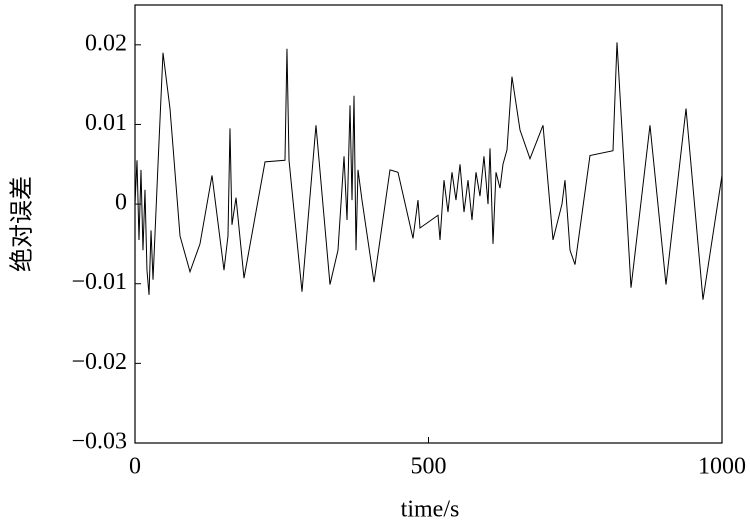 The height and width of the screenshot is (525, 750). I want to click on y-tick-label: −0.03, so click(99, 442).